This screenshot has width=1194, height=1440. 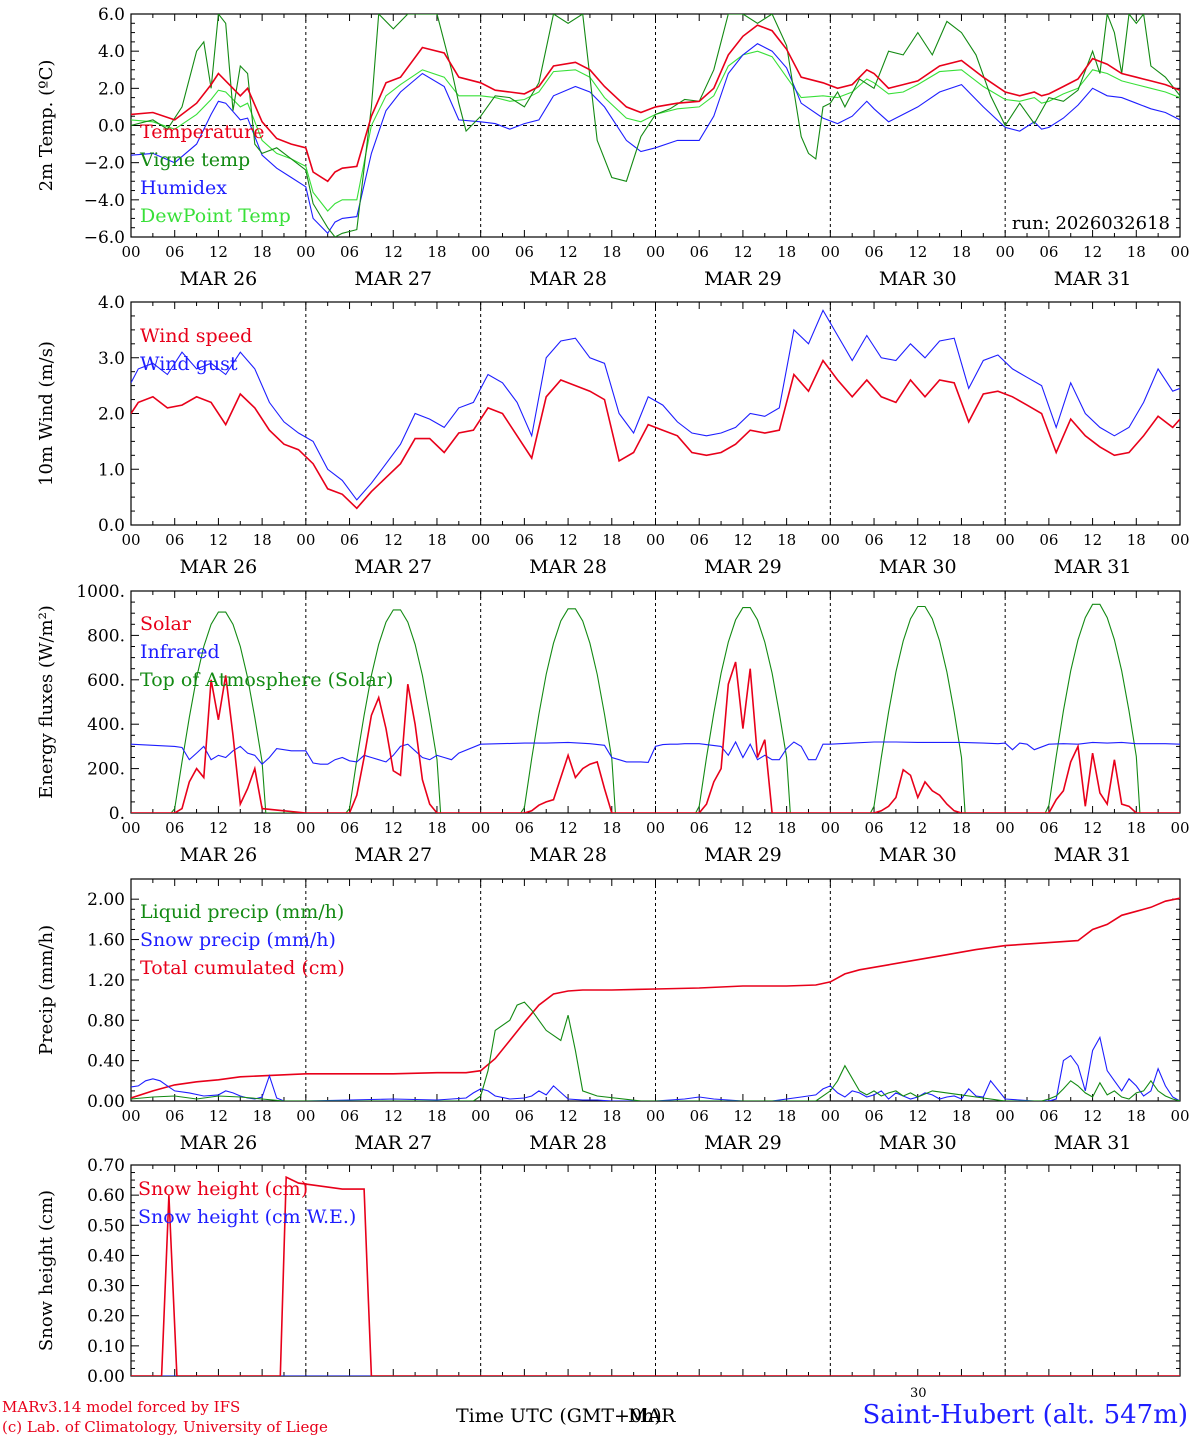 I want to click on series-line-vigne-temp, so click(x=655, y=125).